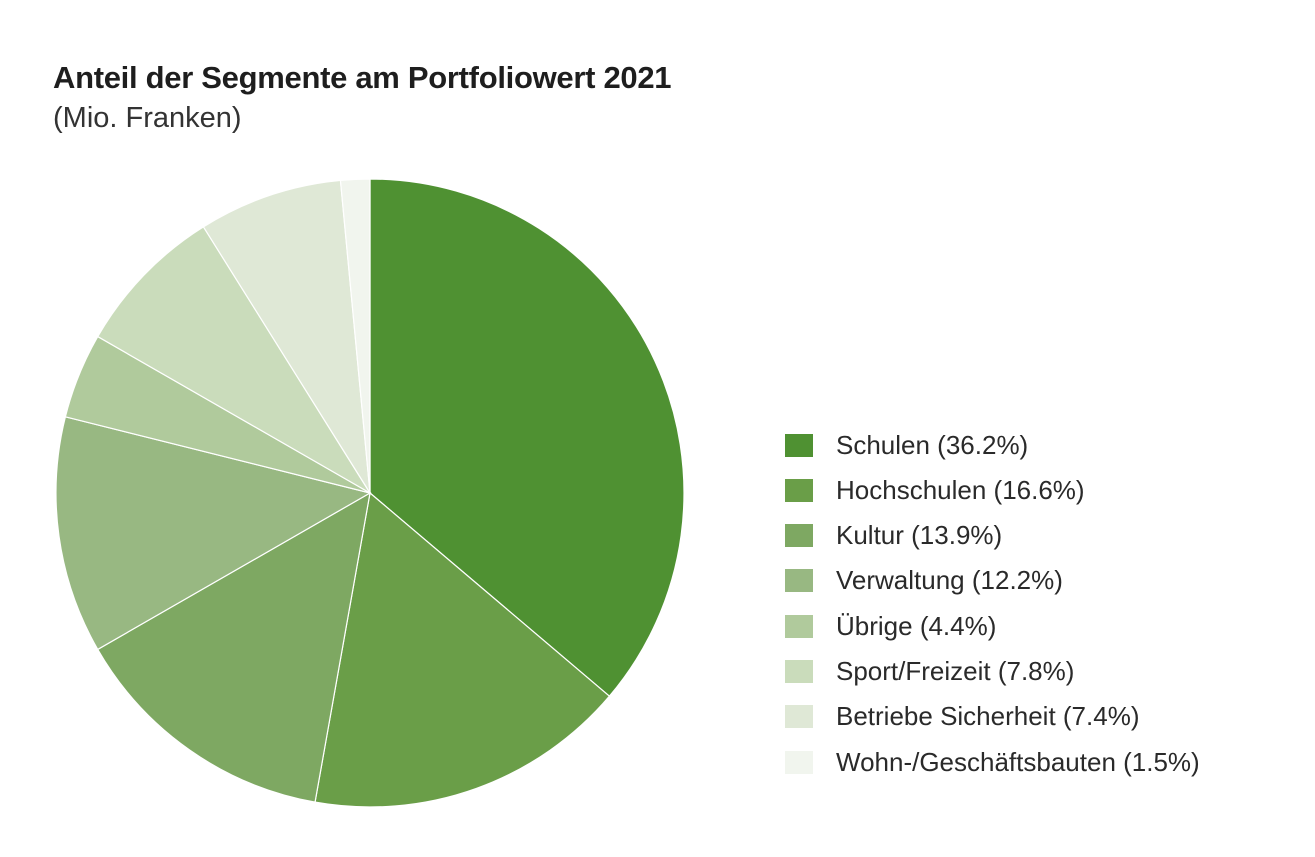  What do you see at coordinates (147, 118) in the screenshot?
I see `chart-subtitle: (Mio. Franken)` at bounding box center [147, 118].